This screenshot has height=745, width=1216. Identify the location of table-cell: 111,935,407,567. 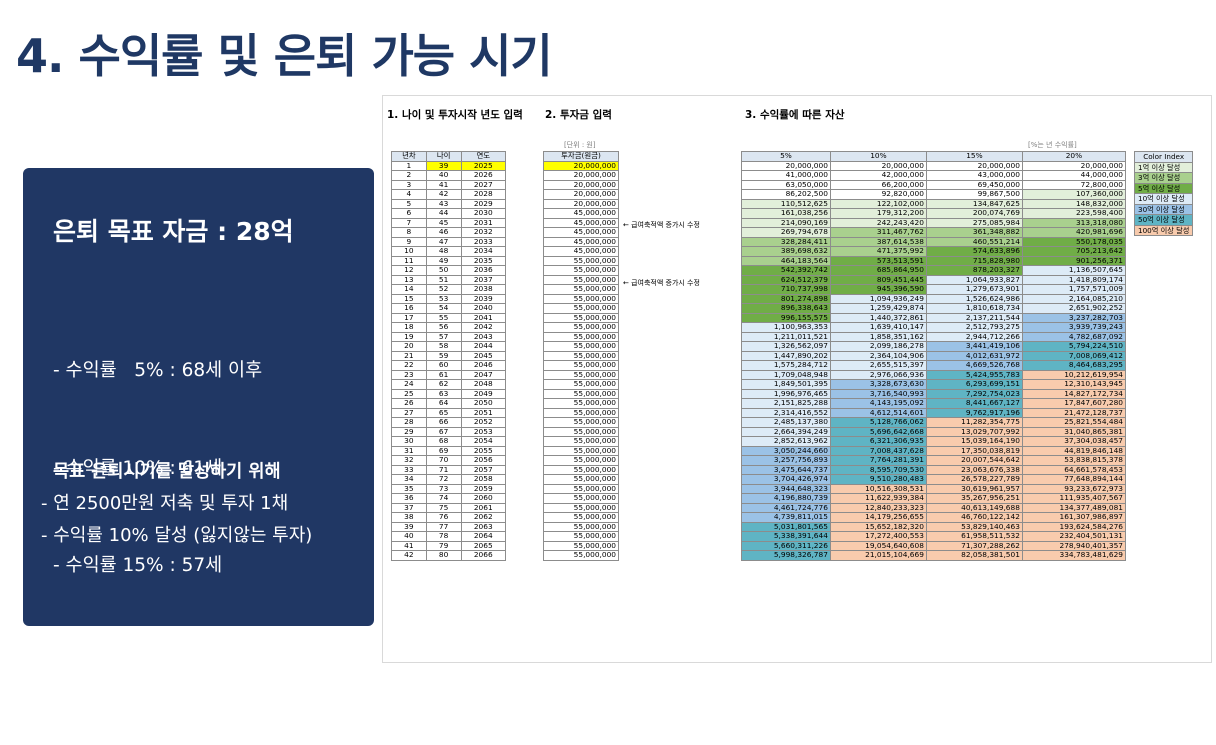
(1074, 498).